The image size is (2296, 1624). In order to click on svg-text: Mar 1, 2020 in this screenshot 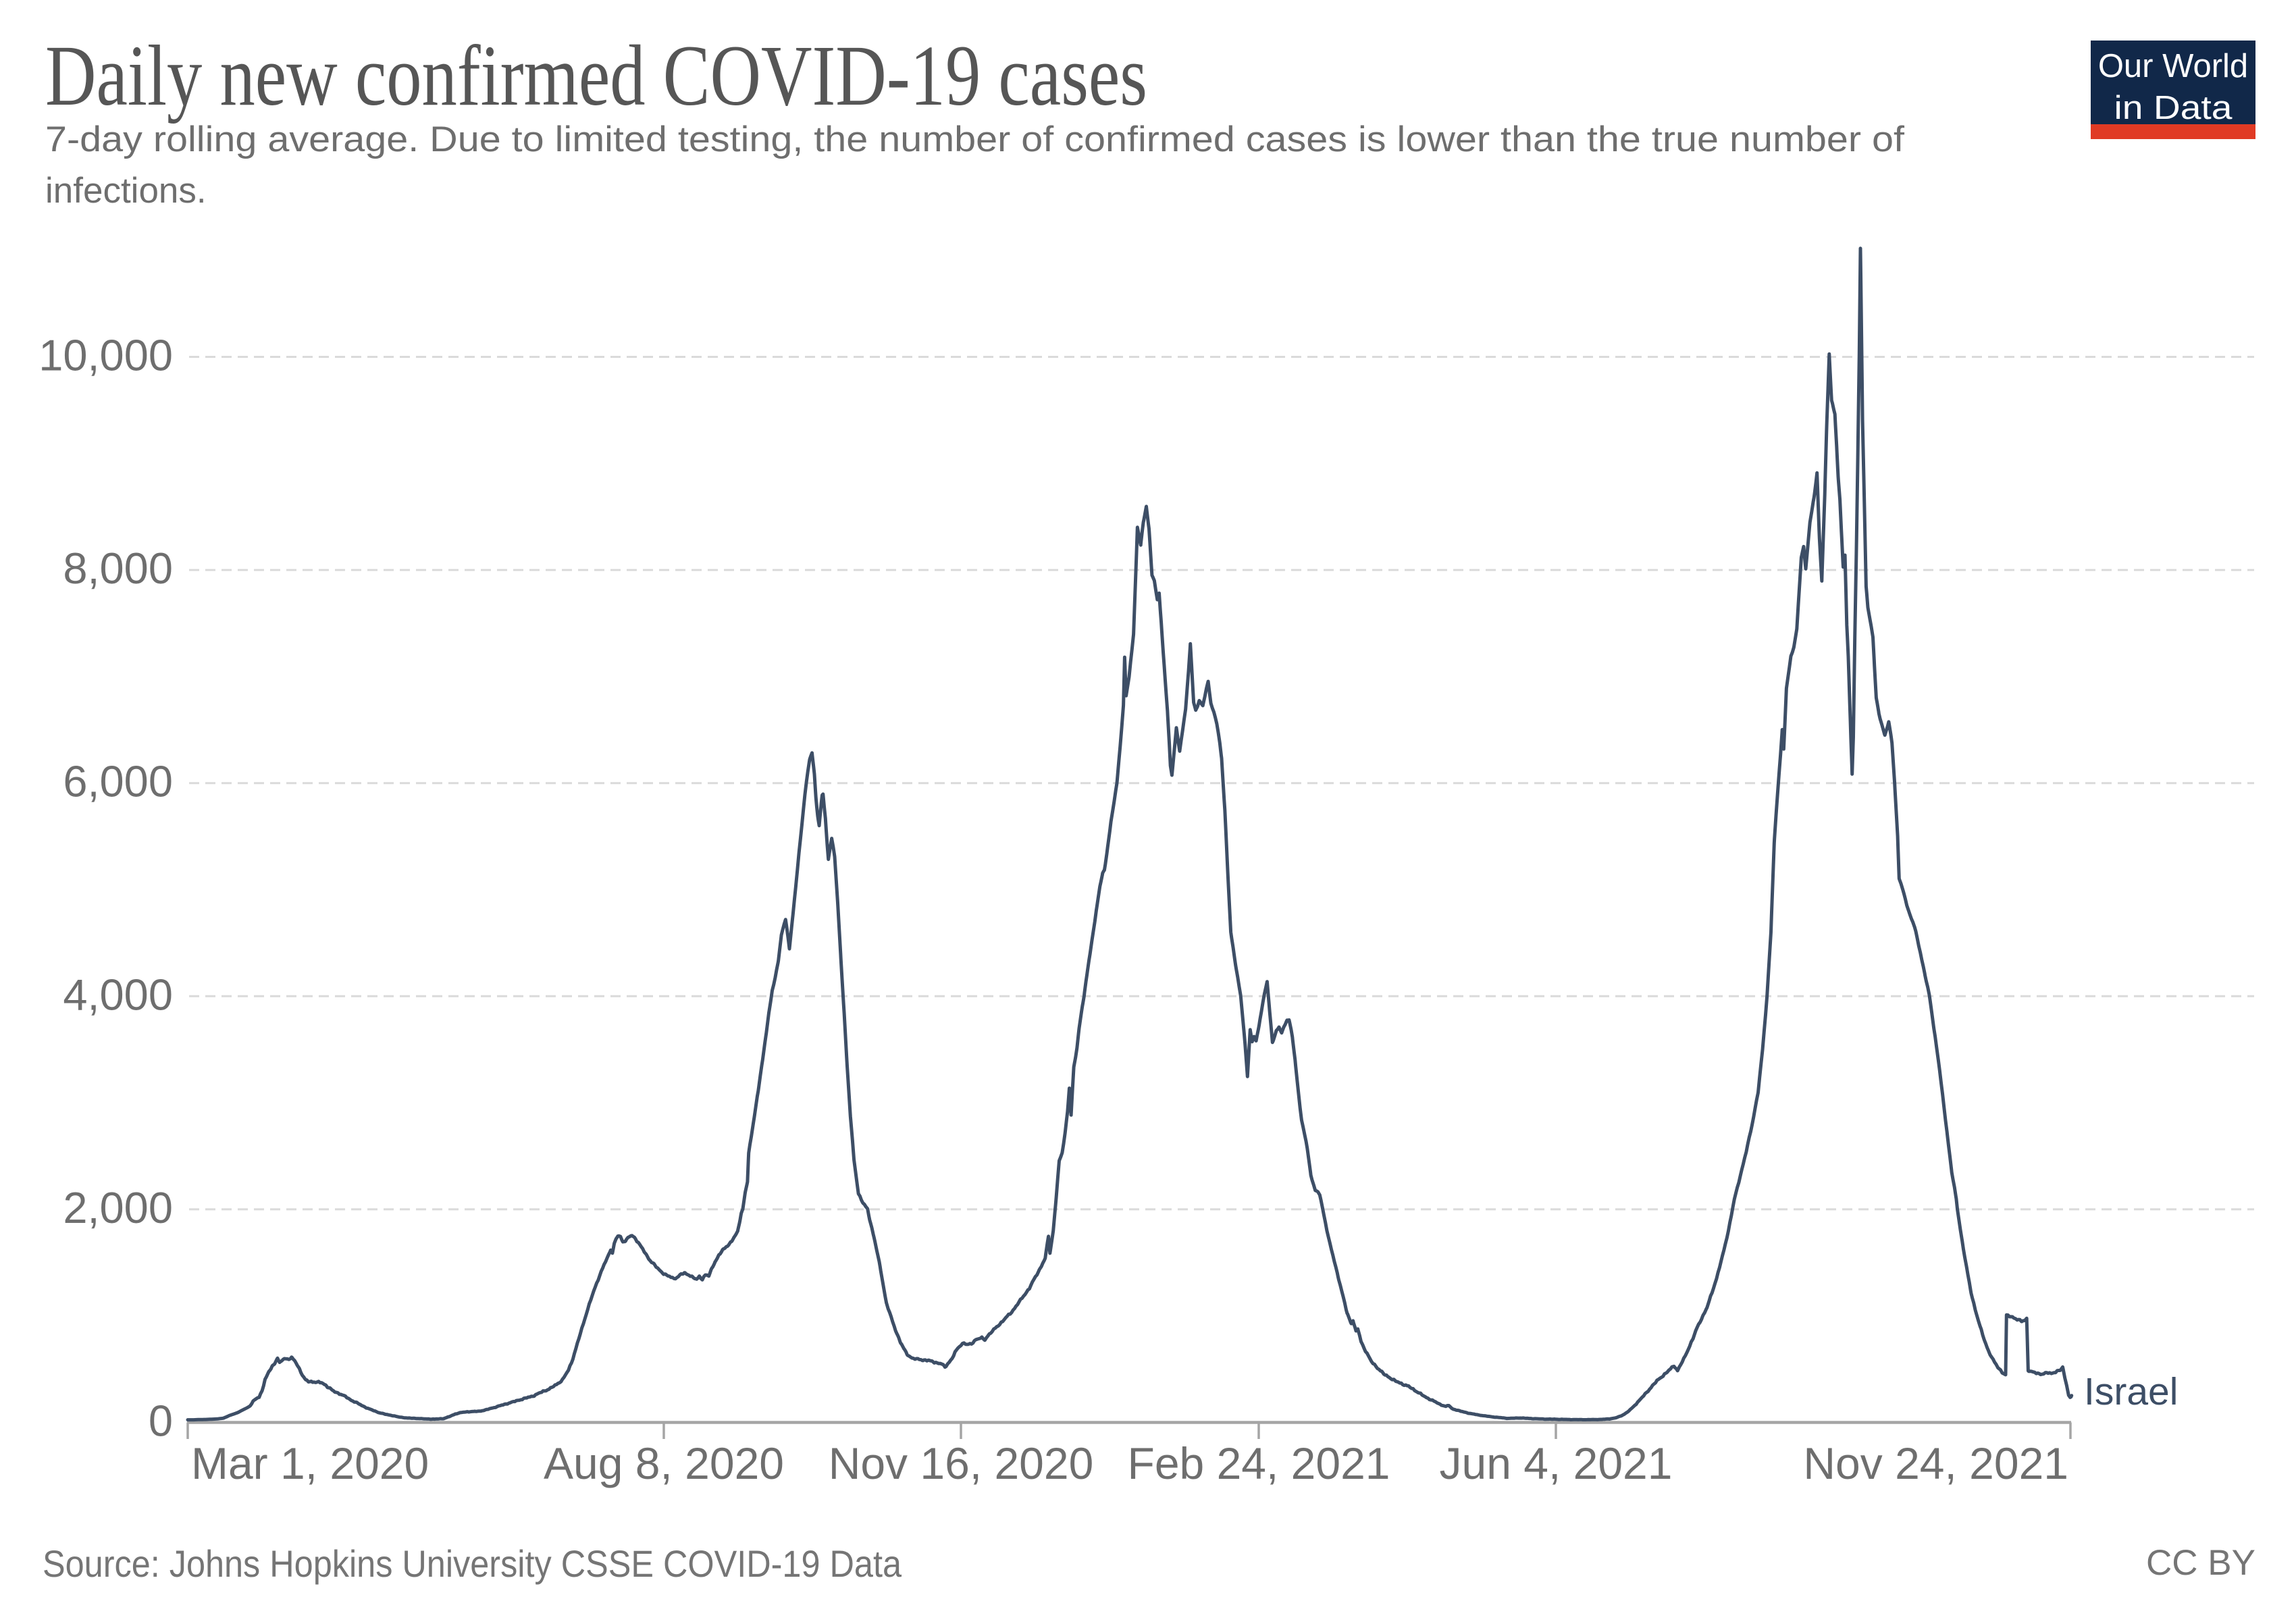, I will do `click(310, 1463)`.